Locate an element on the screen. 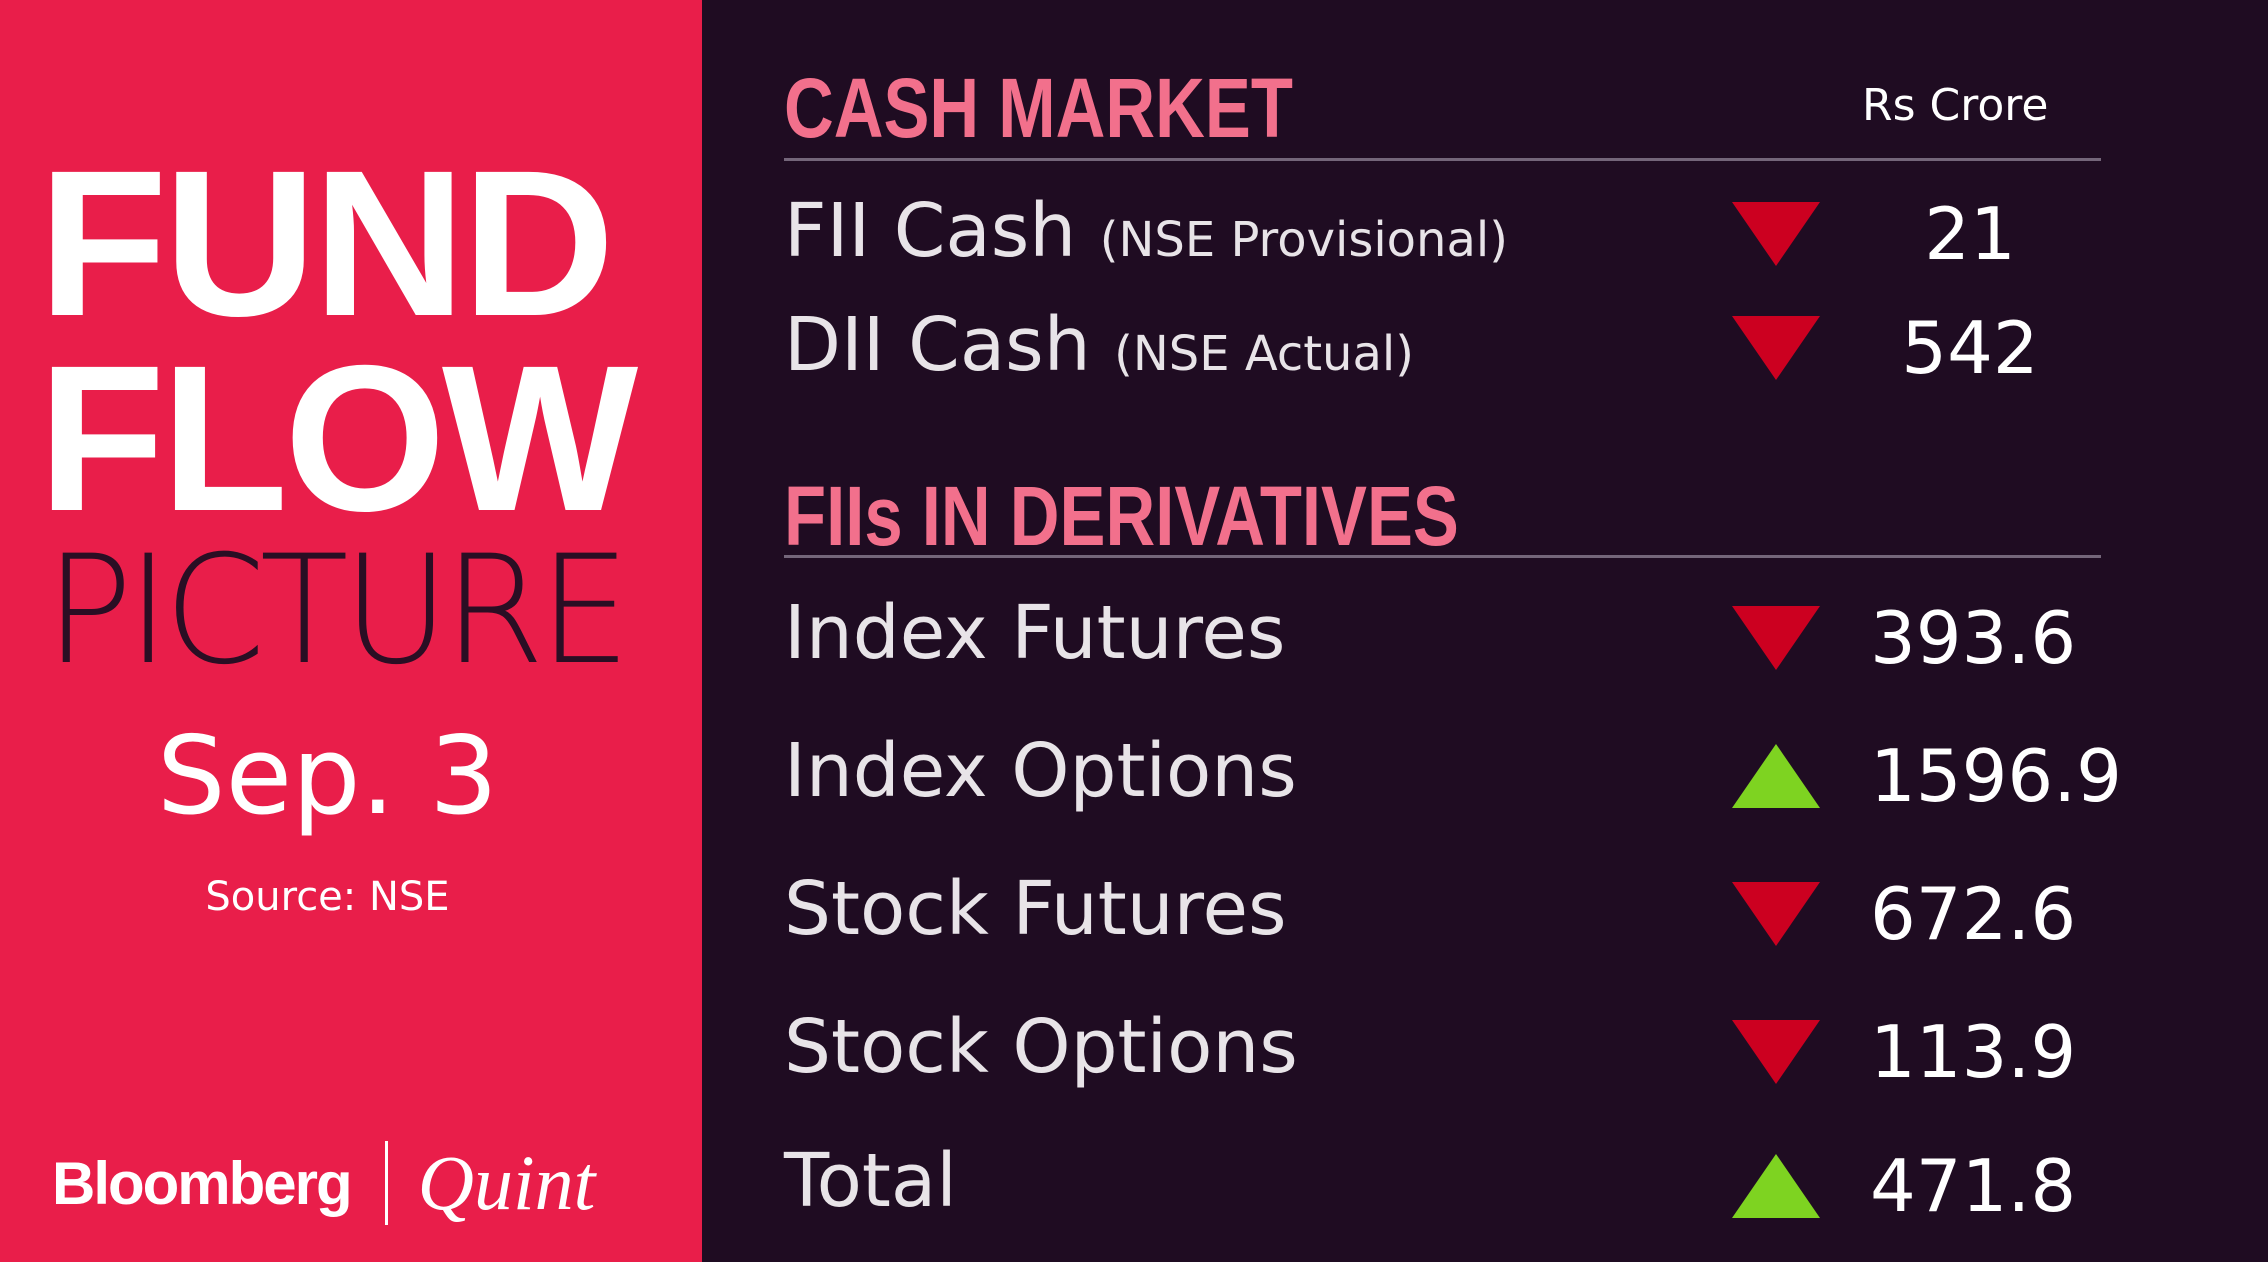  logo-divider is located at coordinates (386, 1183).